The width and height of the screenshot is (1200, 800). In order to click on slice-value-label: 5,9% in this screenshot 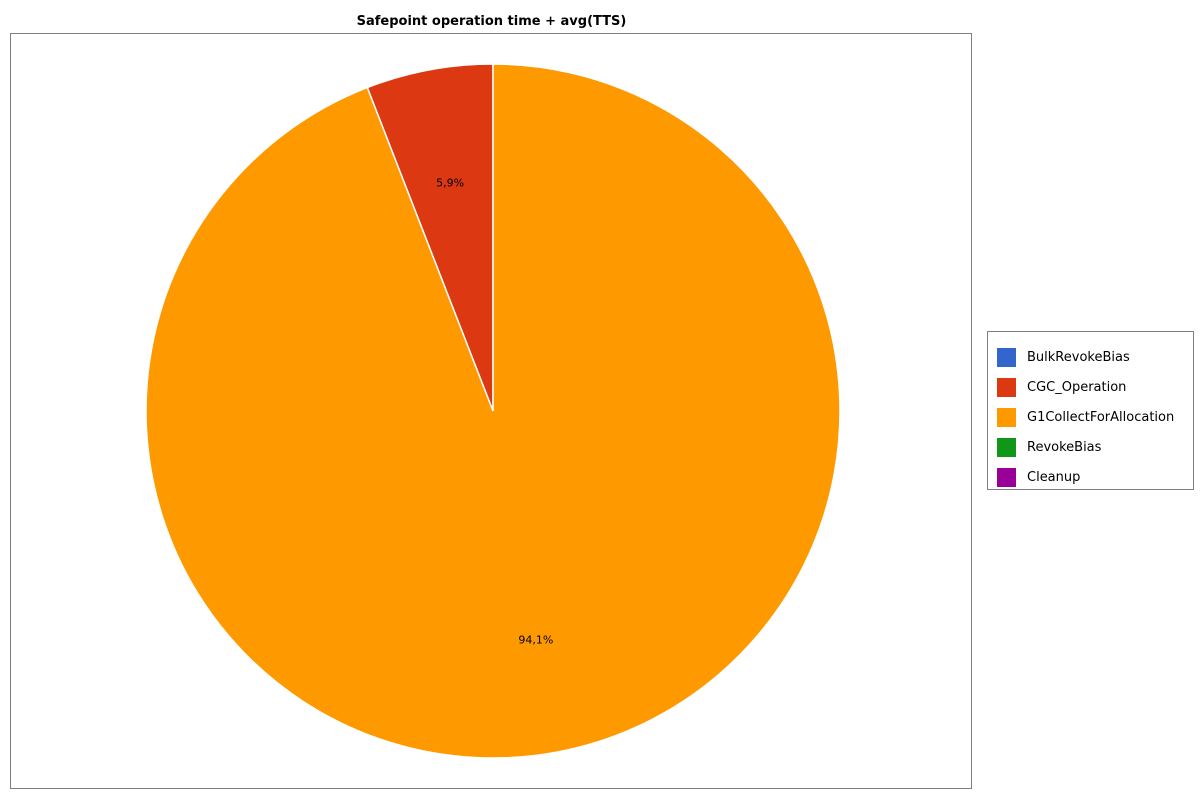, I will do `click(450, 182)`.